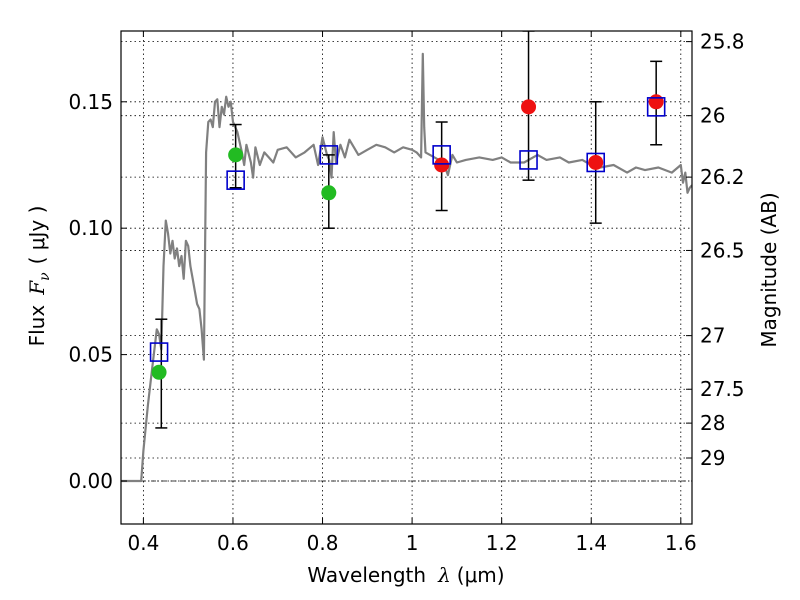 Image resolution: width=800 pixels, height=600 pixels. I want to click on y-tick-label: 0.00, so click(90, 481).